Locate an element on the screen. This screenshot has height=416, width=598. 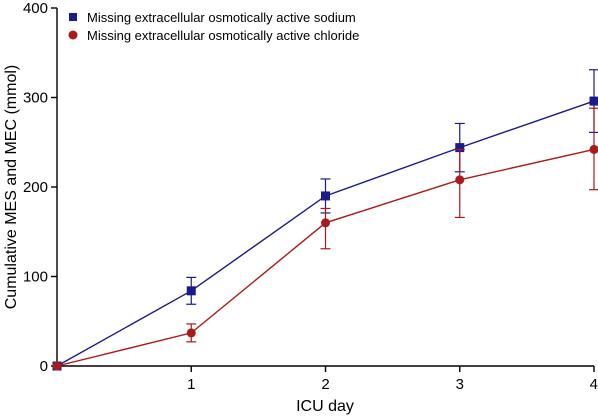
y-tick-label: 400 is located at coordinates (35, 8).